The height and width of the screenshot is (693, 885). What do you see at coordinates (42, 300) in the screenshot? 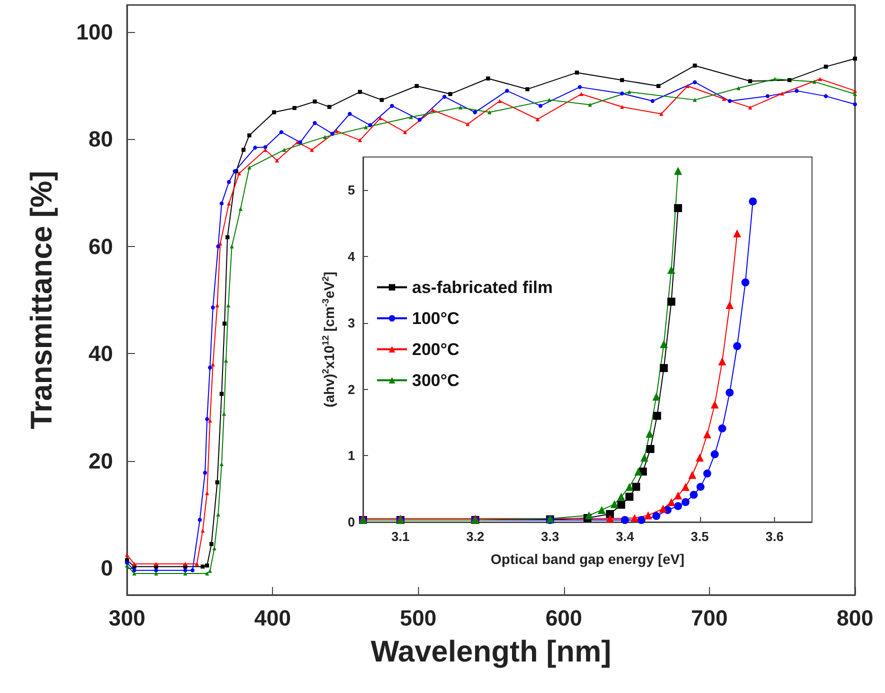
I see `y-axis-title: Transmittance [%]` at bounding box center [42, 300].